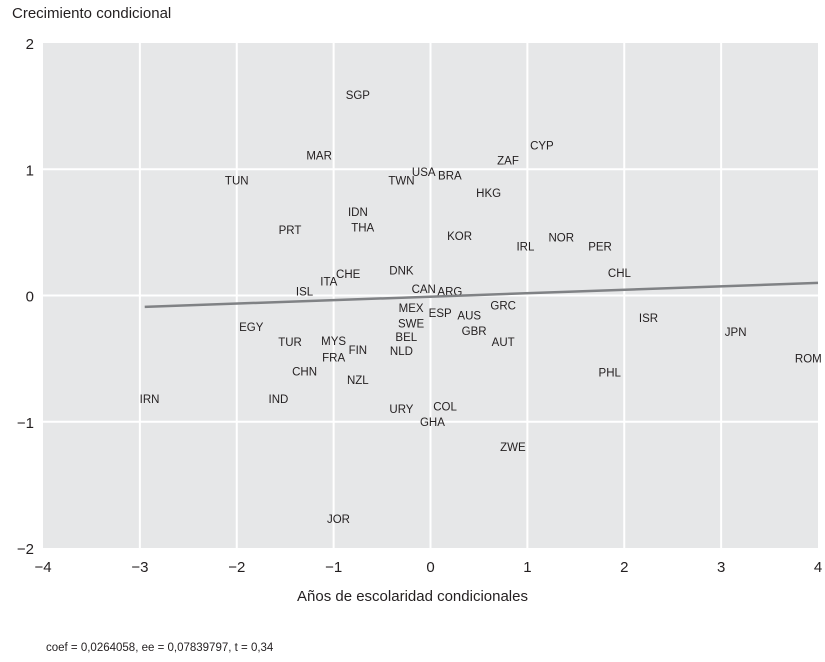  I want to click on x-tick-label: −2, so click(236, 567).